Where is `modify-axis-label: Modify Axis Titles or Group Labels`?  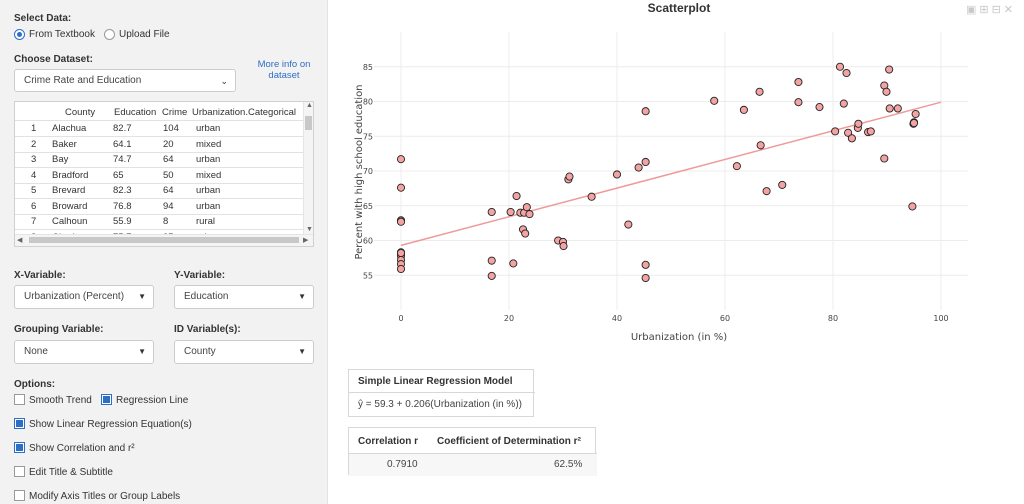 modify-axis-label: Modify Axis Titles or Group Labels is located at coordinates (105, 496).